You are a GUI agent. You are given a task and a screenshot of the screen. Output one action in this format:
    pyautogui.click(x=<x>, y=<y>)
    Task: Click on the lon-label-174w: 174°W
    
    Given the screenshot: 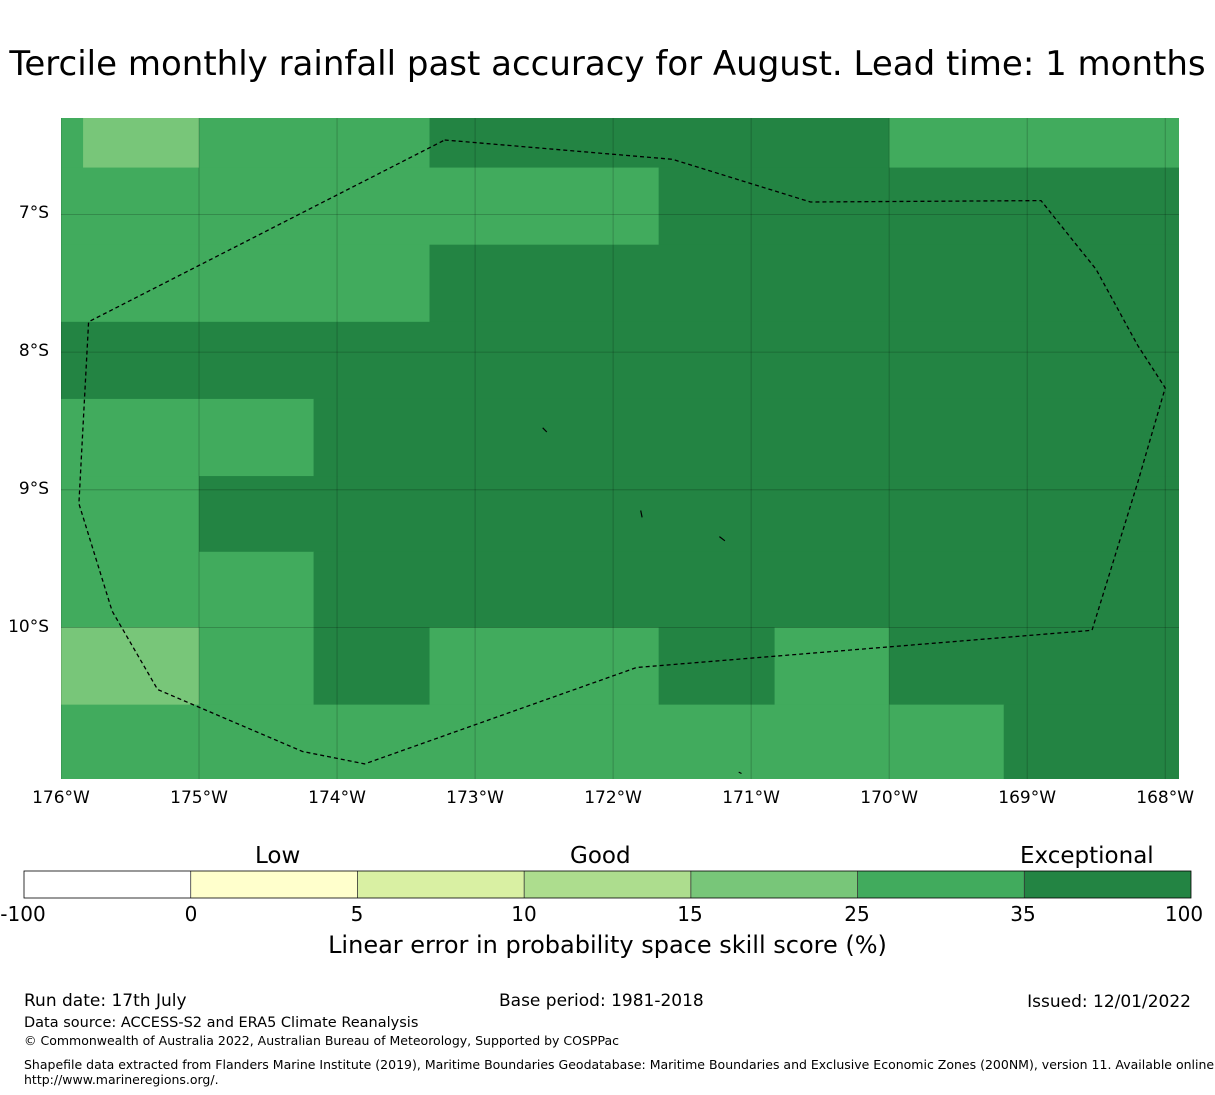 What is the action you would take?
    pyautogui.click(x=337, y=798)
    